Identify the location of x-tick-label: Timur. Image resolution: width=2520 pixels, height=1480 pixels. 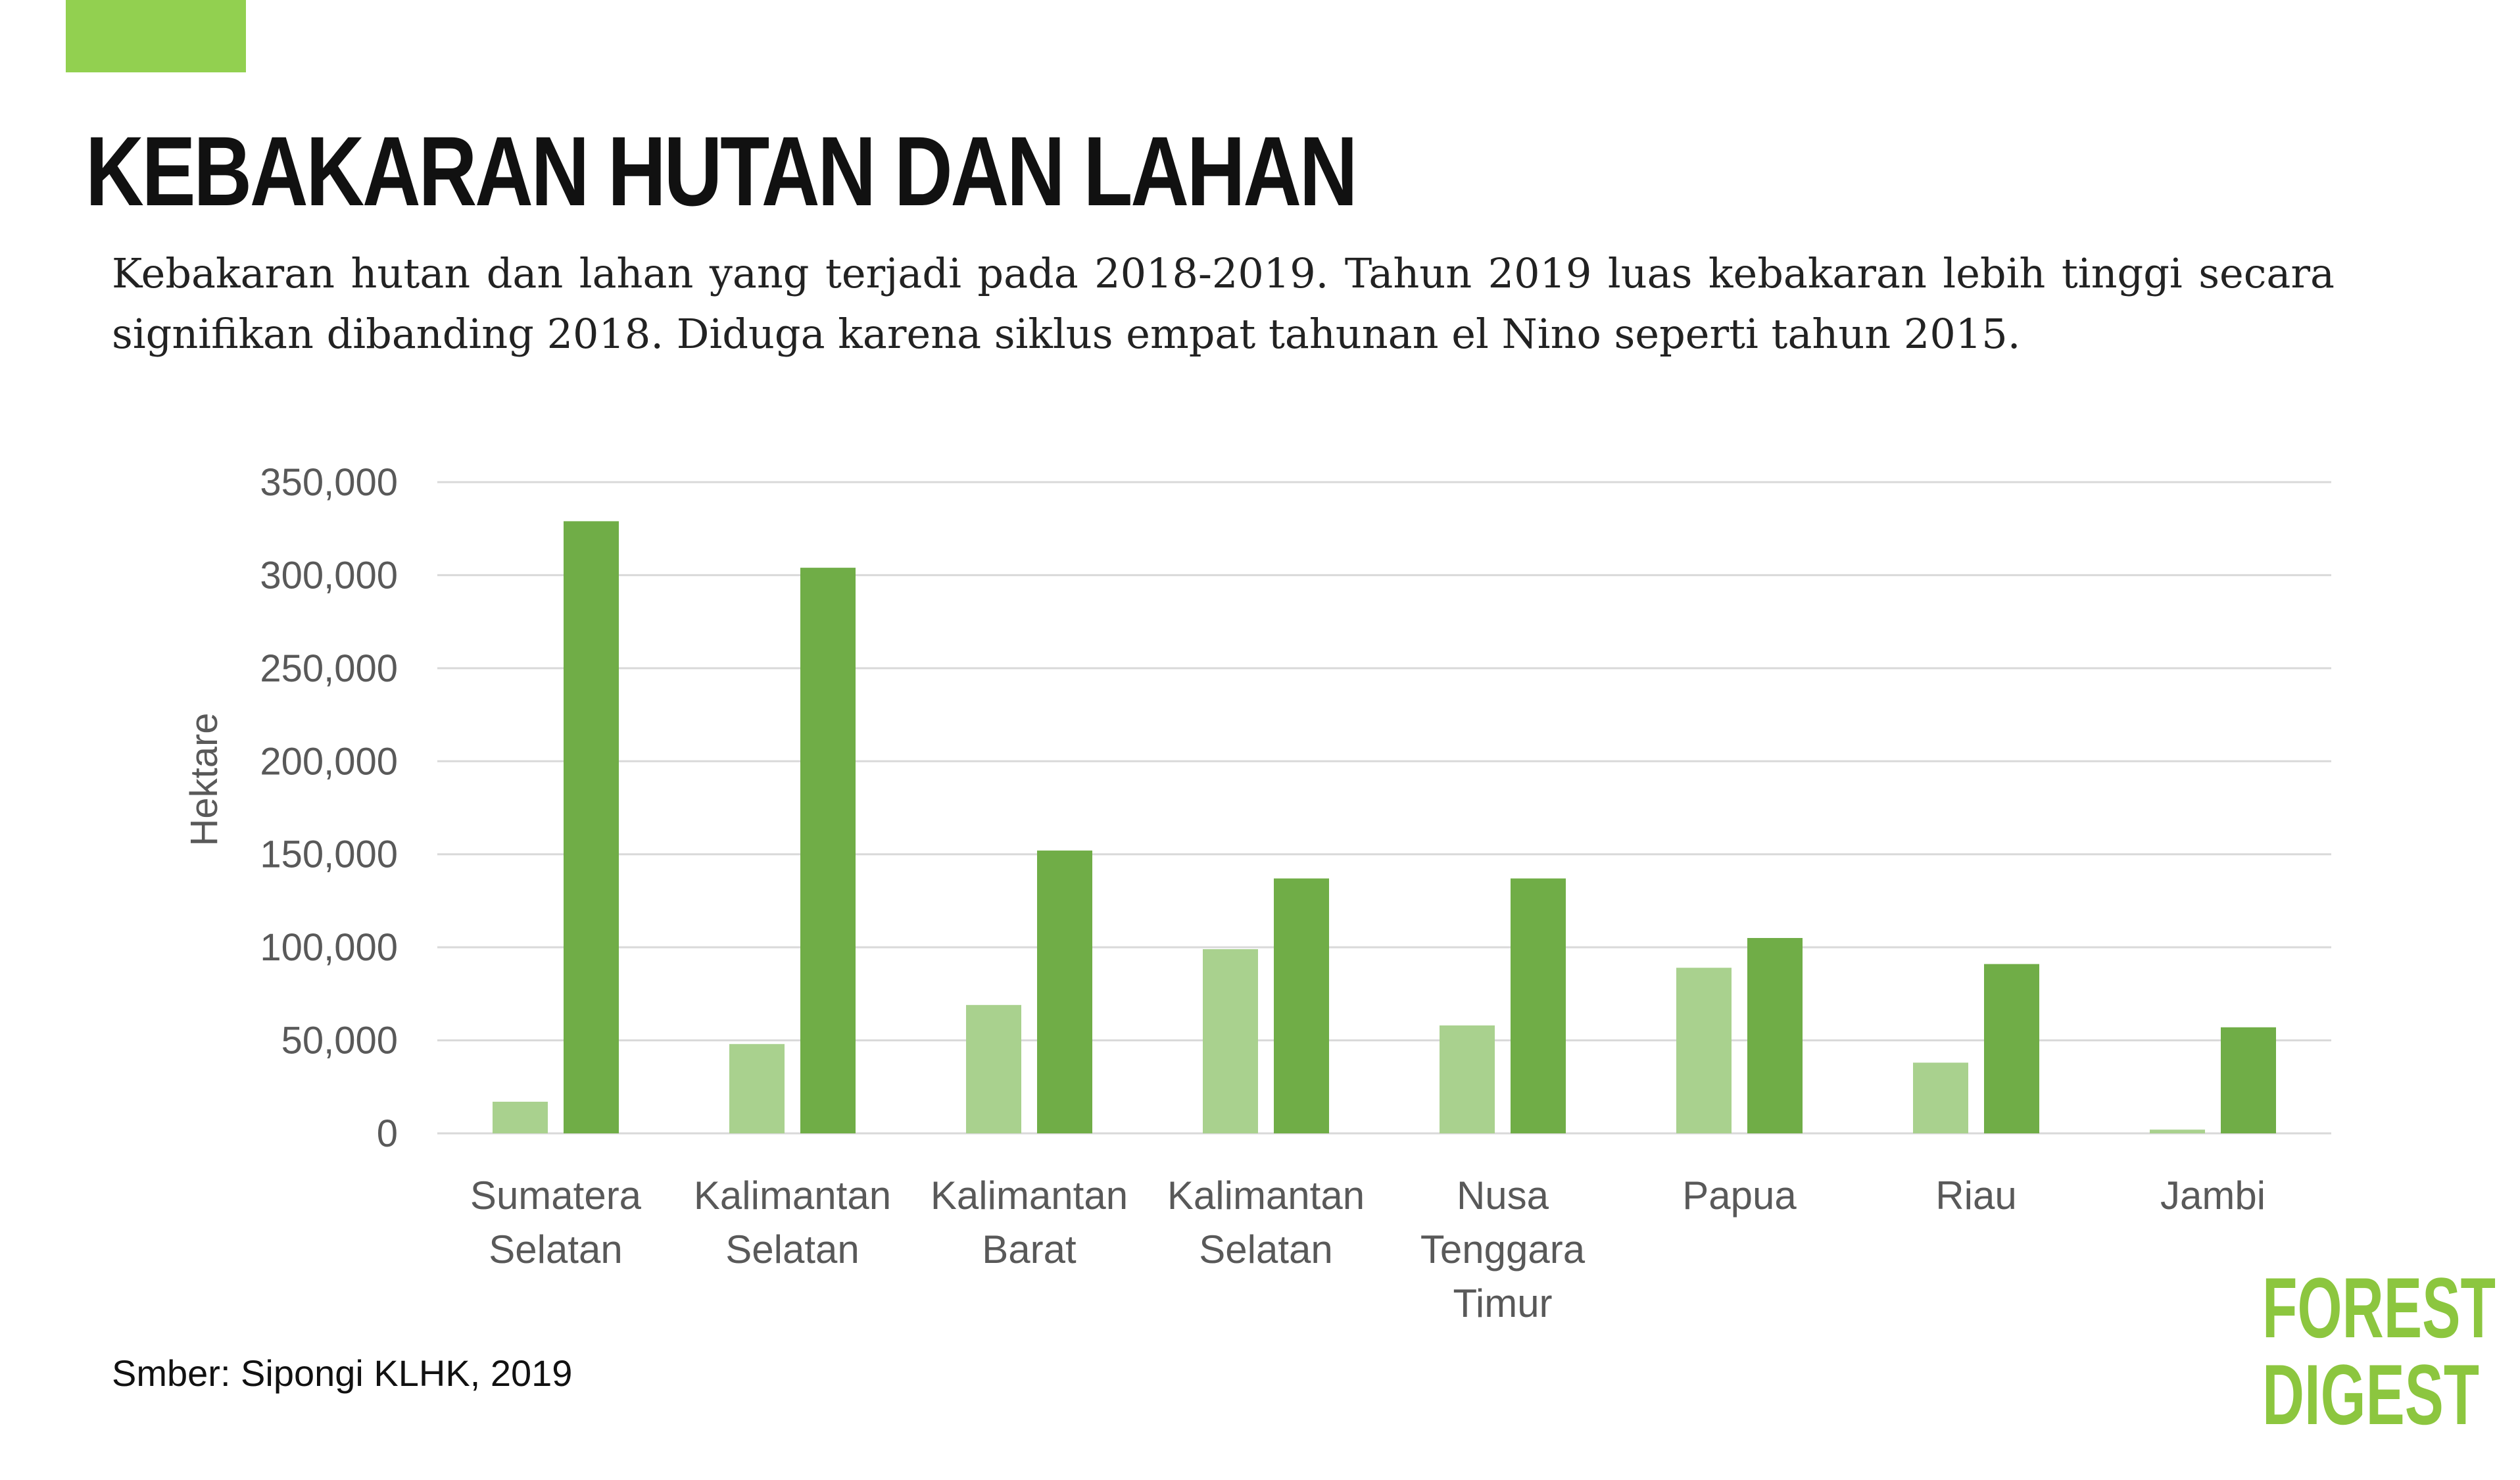
(1502, 1303).